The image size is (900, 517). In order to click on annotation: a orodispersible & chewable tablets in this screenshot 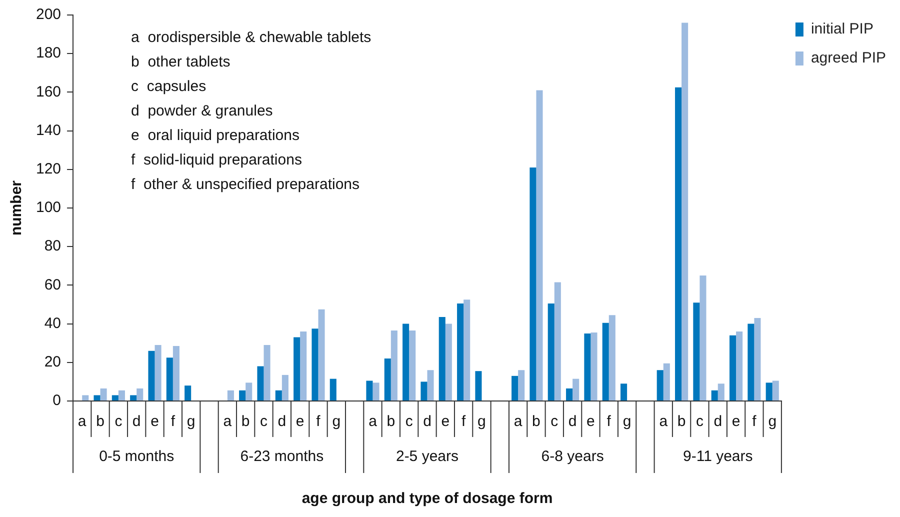, I will do `click(251, 37)`.